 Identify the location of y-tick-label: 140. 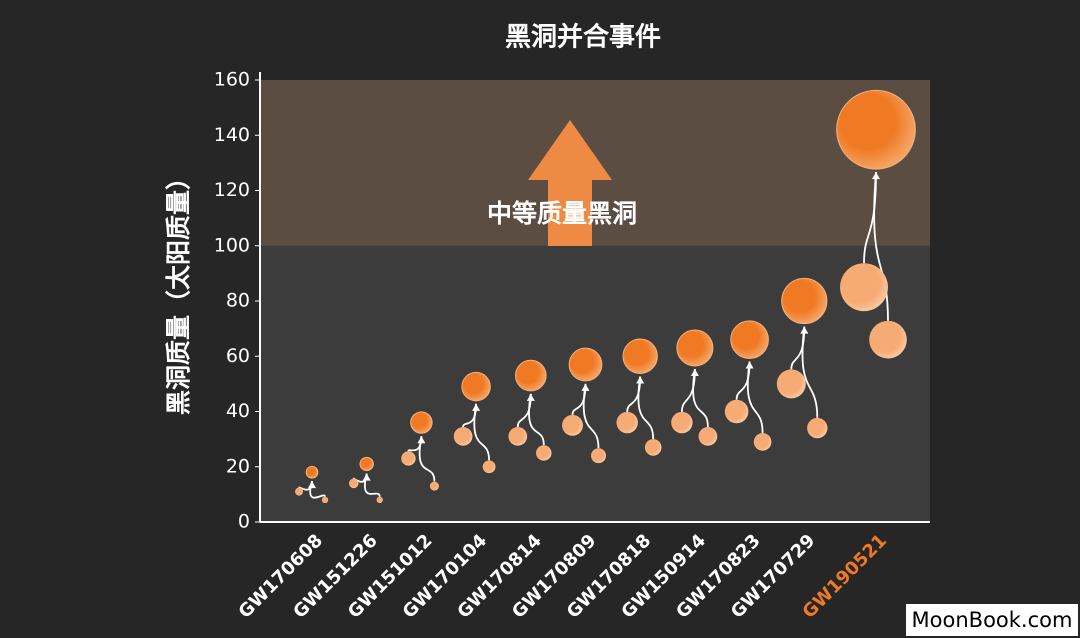
(232, 135).